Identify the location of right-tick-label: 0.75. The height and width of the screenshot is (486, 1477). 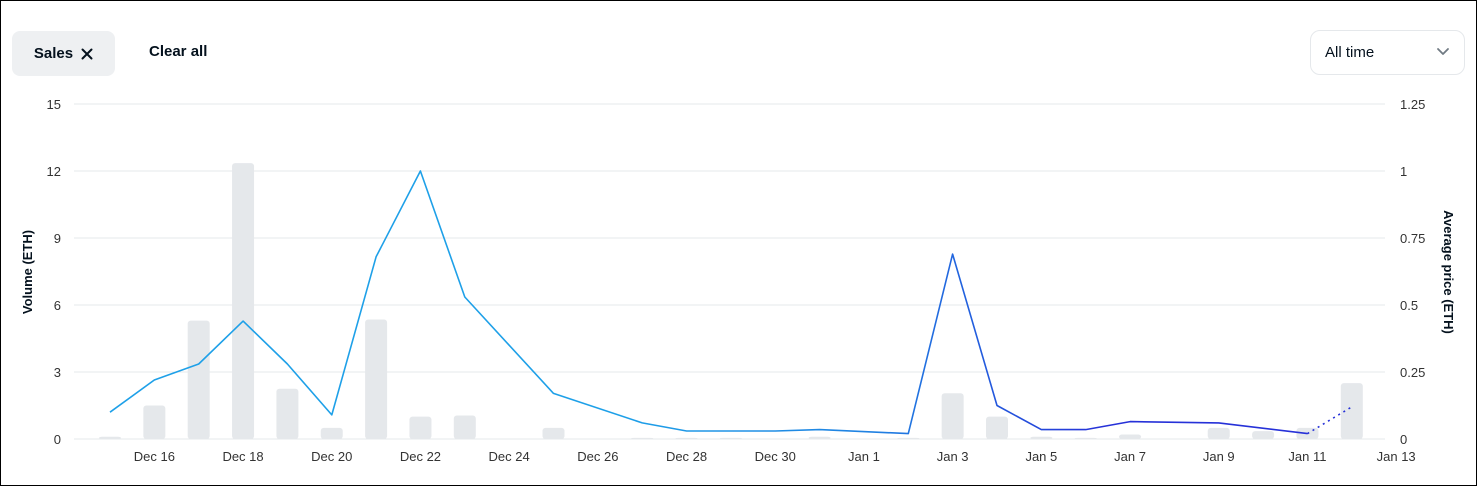
(1412, 238).